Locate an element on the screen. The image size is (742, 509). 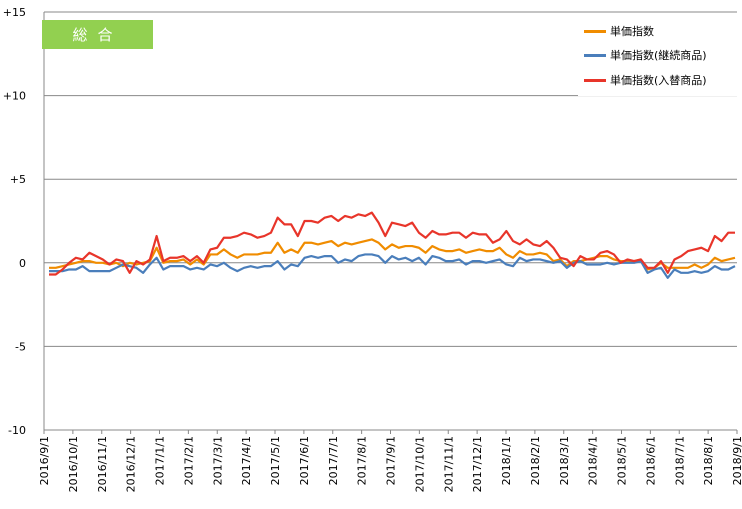
legend-item-unit-price: 単価指数 is located at coordinates (619, 31).